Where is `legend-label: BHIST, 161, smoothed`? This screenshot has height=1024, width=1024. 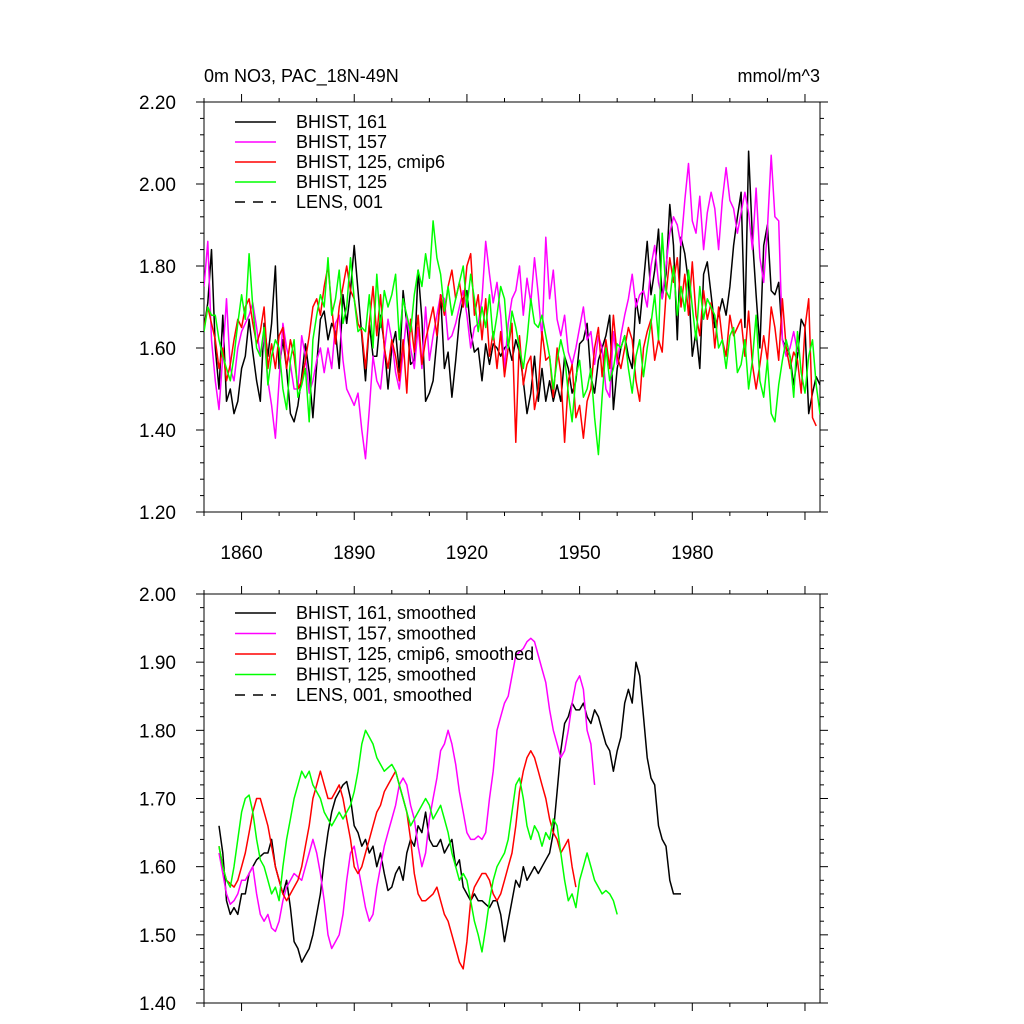
legend-label: BHIST, 161, smoothed is located at coordinates (386, 613).